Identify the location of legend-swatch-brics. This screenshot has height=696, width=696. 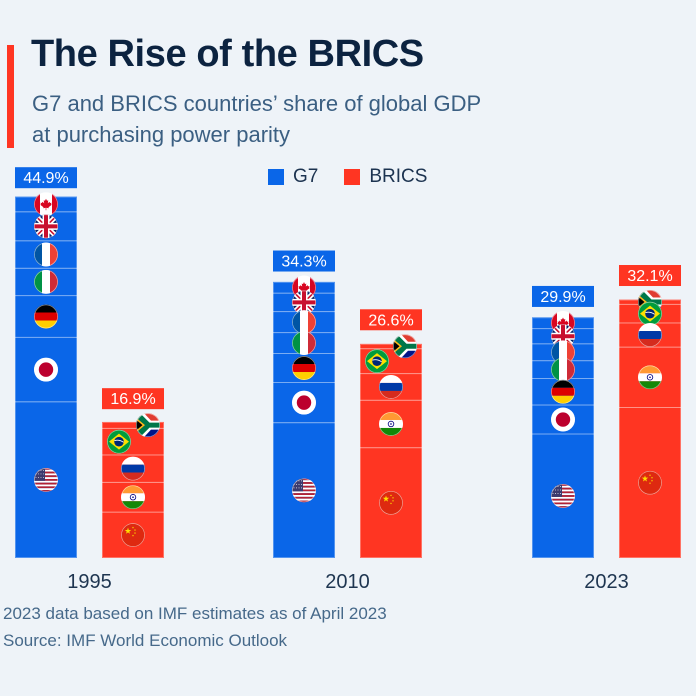
(352, 177).